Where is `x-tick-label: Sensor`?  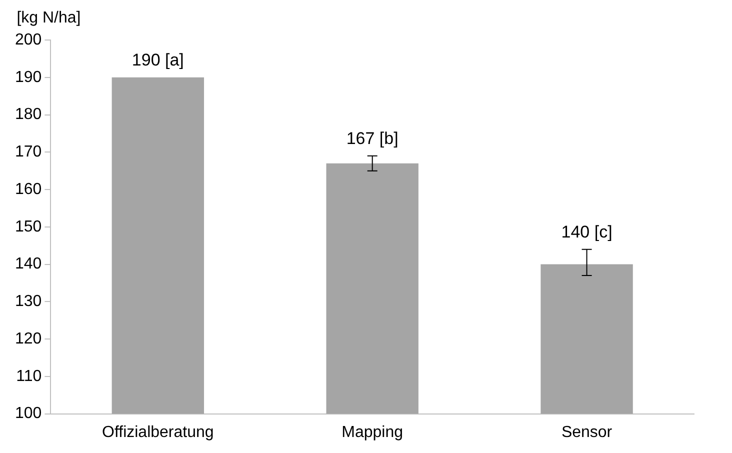 x-tick-label: Sensor is located at coordinates (587, 432).